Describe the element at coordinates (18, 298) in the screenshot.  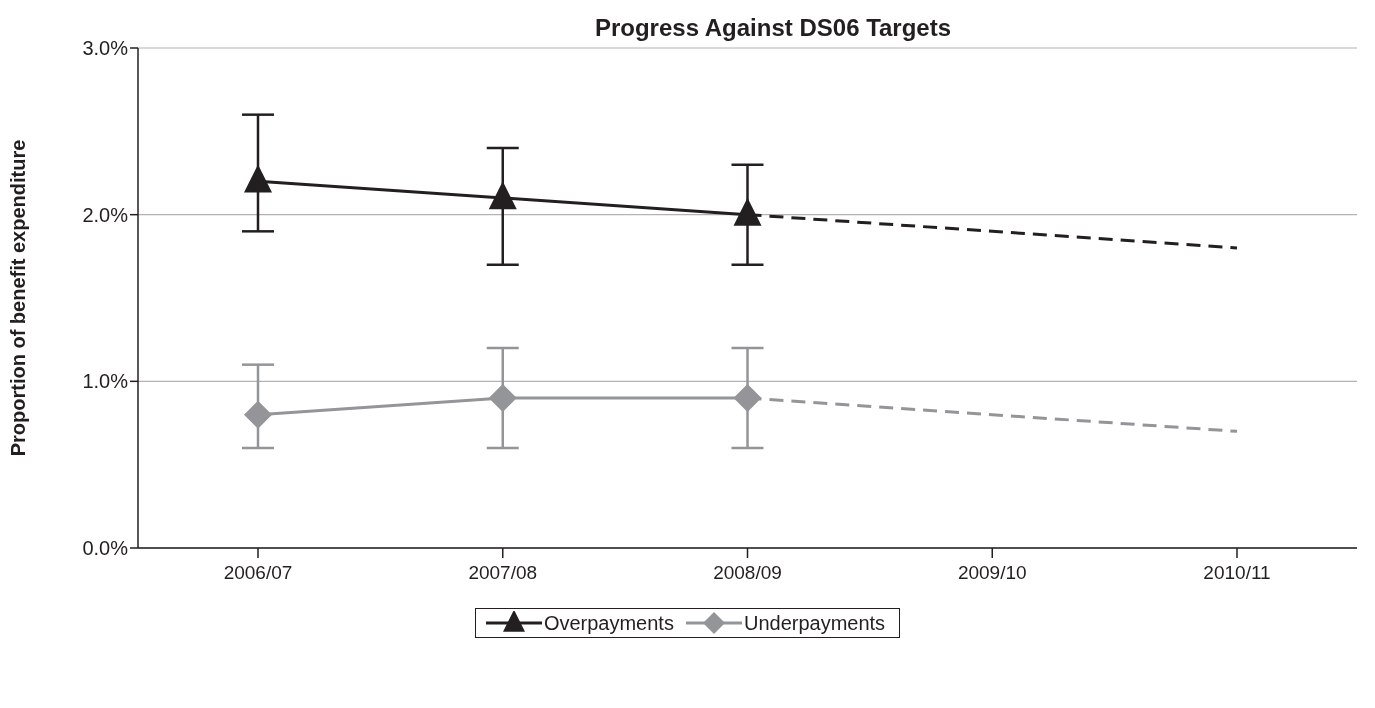
I see `y-axis-title: Proportion of benefit expenditure` at that location.